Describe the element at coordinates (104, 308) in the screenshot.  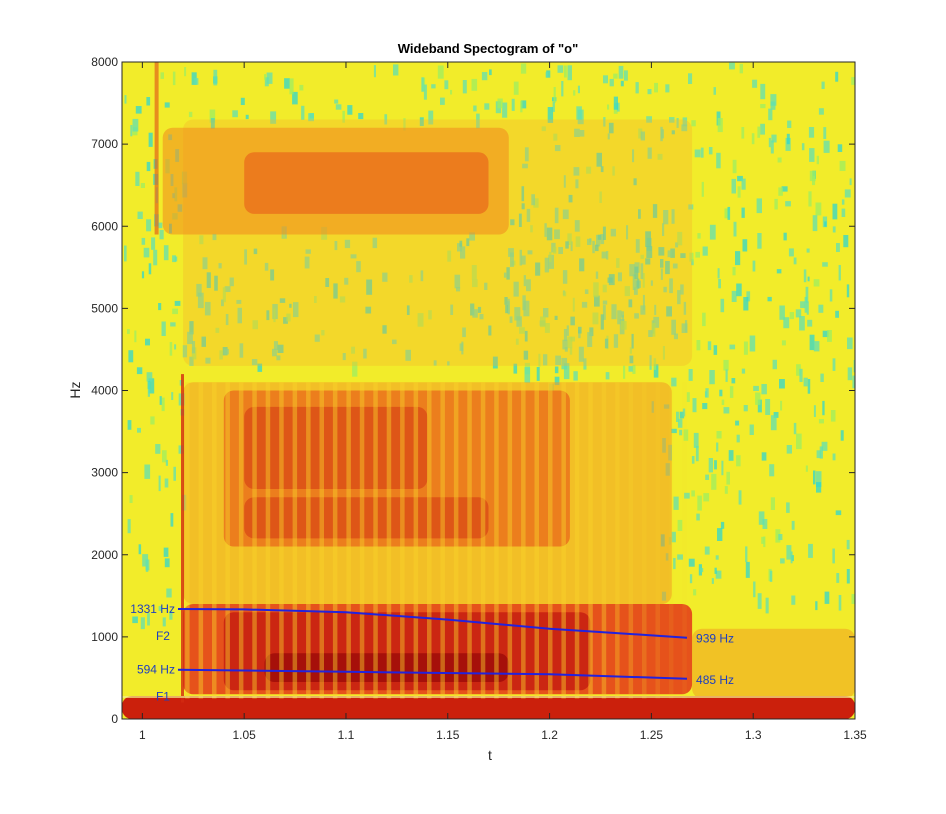
I see `y-tick-label: 5000` at that location.